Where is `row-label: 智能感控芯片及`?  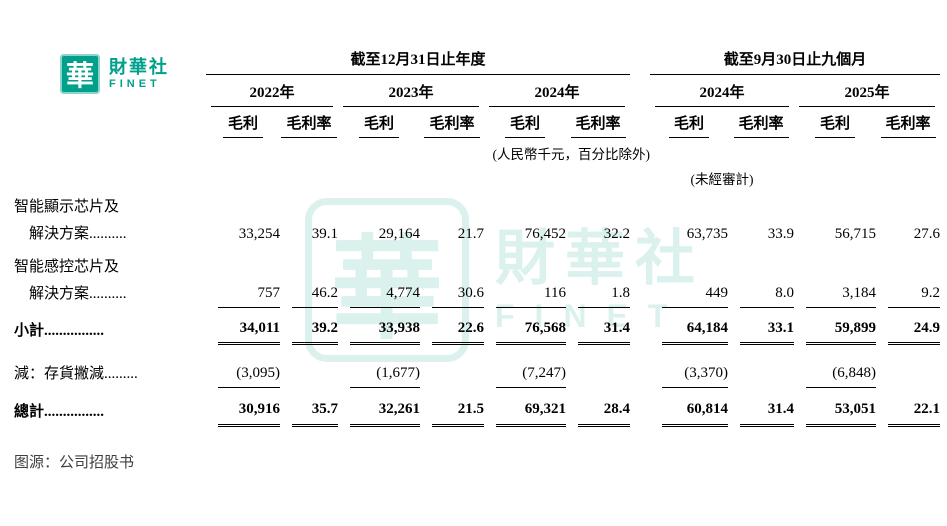
row-label: 智能感控芯片及 is located at coordinates (67, 267).